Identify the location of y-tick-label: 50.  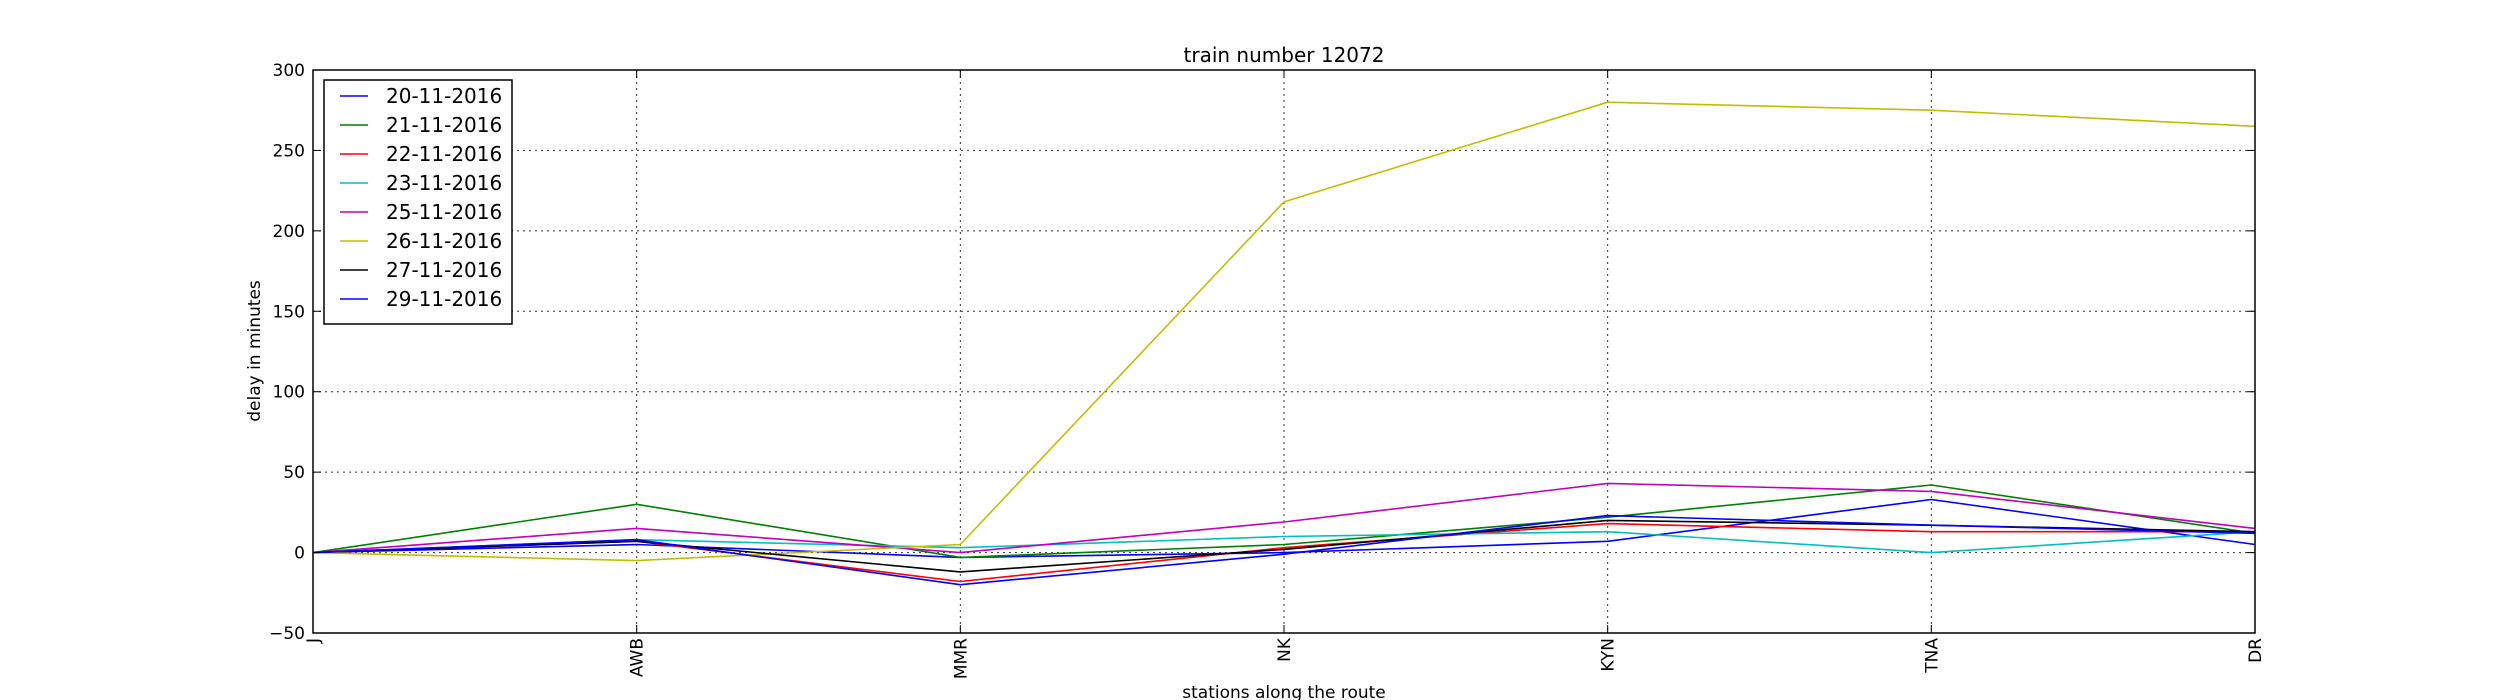
(294, 473).